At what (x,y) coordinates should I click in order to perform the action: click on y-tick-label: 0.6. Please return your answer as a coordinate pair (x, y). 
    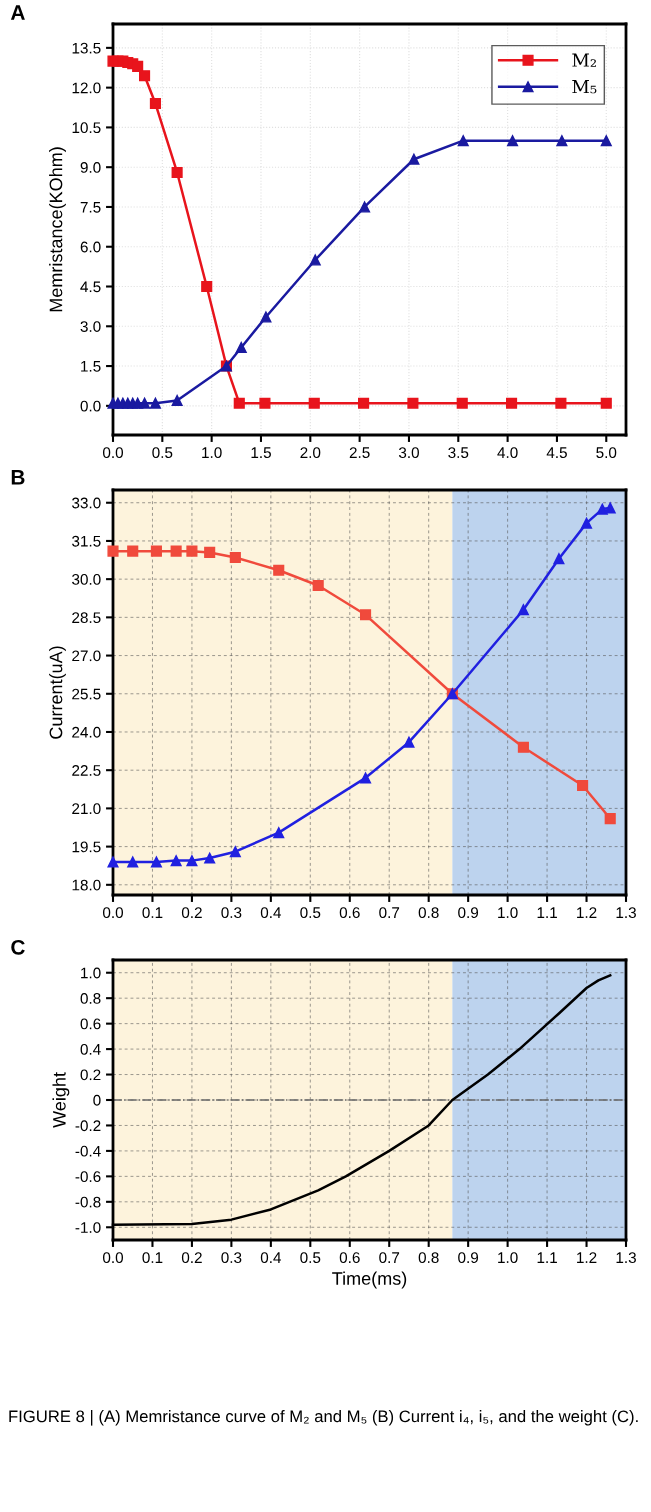
    Looking at the image, I should click on (90, 1024).